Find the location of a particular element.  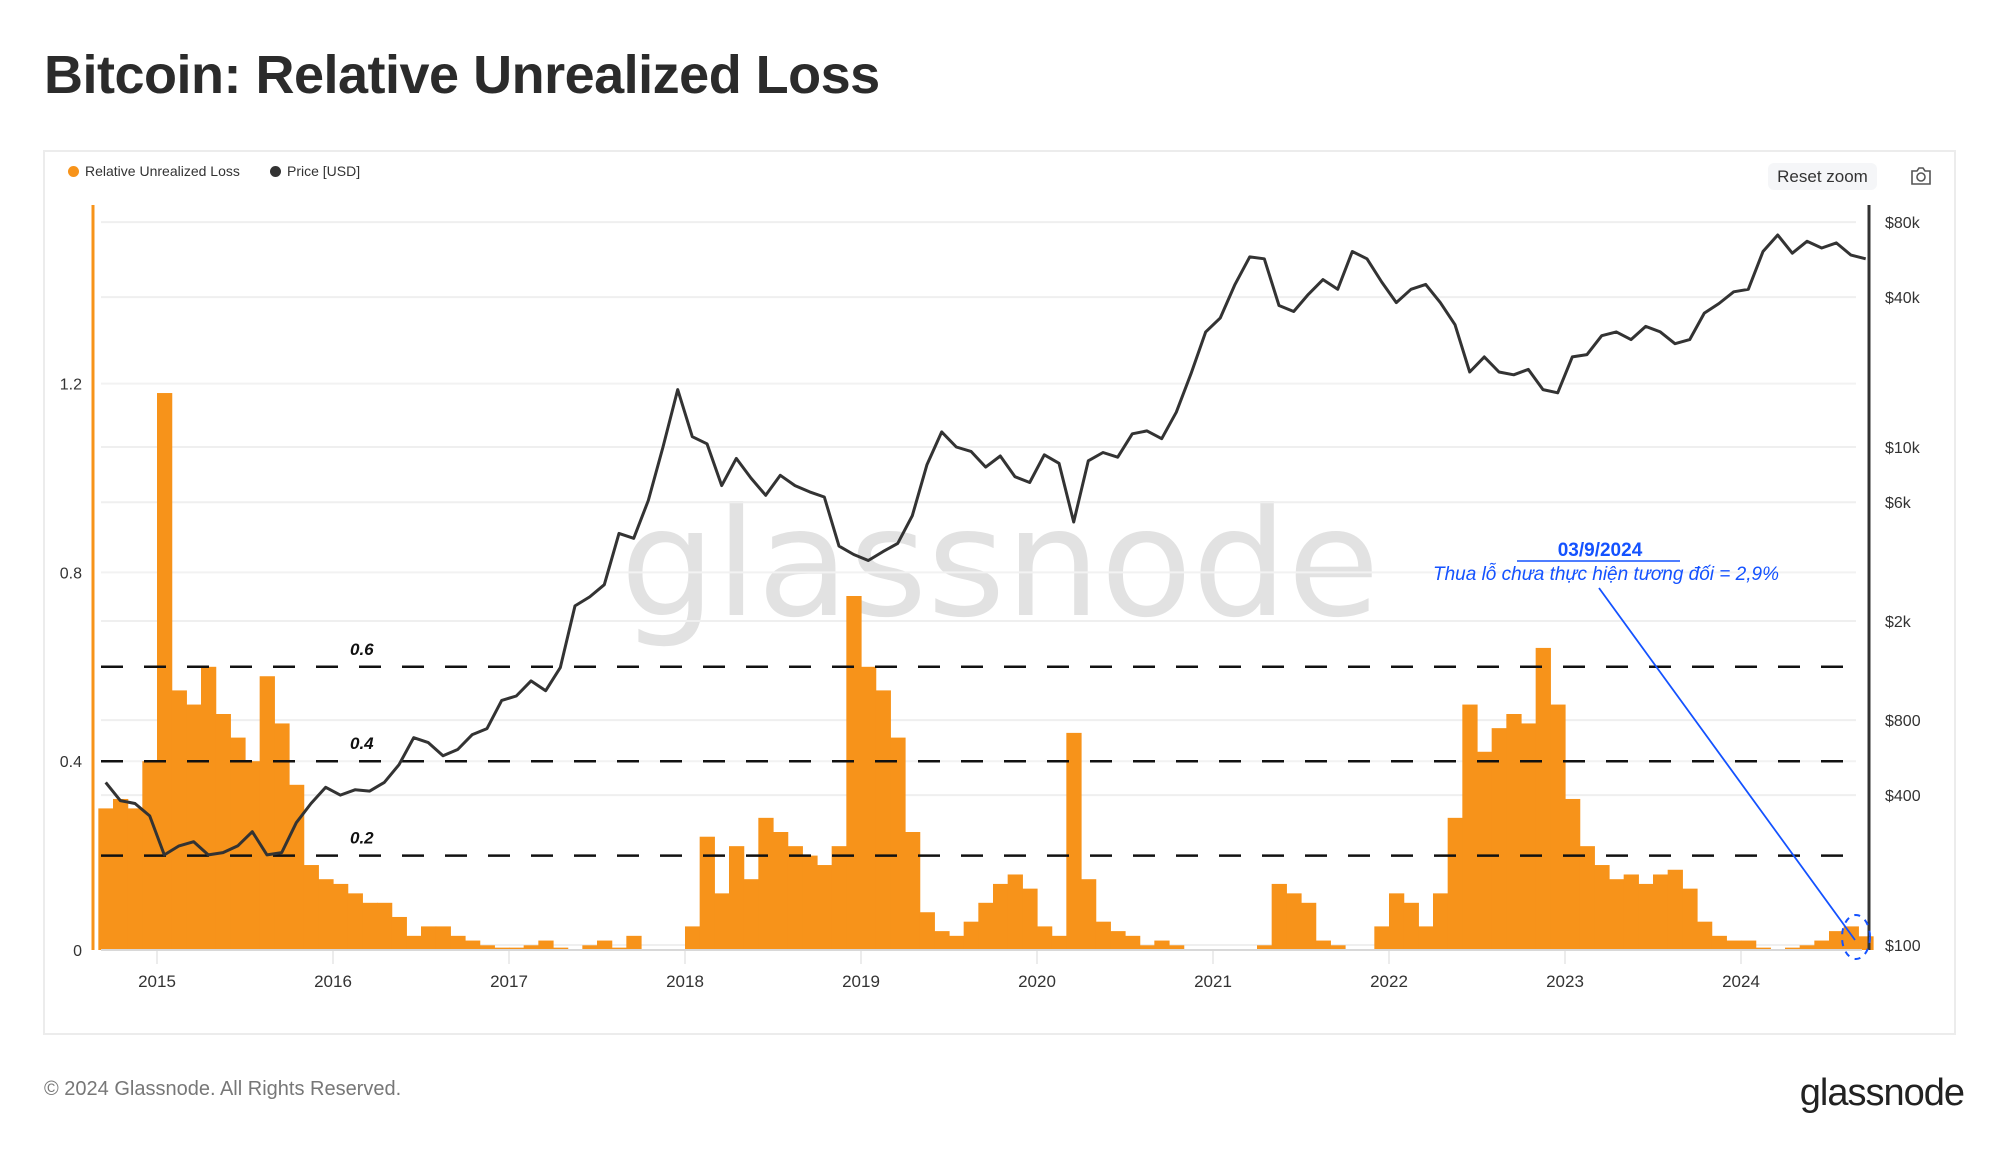

camera-icon is located at coordinates (1921, 176).